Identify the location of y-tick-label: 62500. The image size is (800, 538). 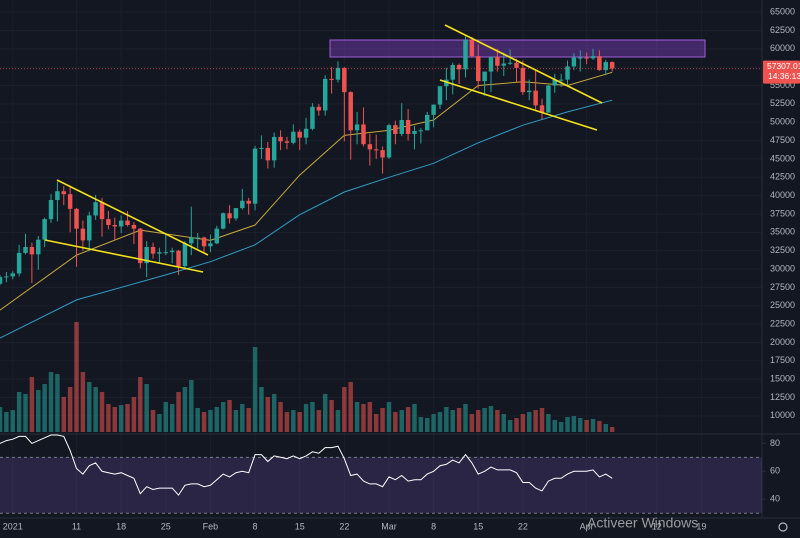
(782, 30).